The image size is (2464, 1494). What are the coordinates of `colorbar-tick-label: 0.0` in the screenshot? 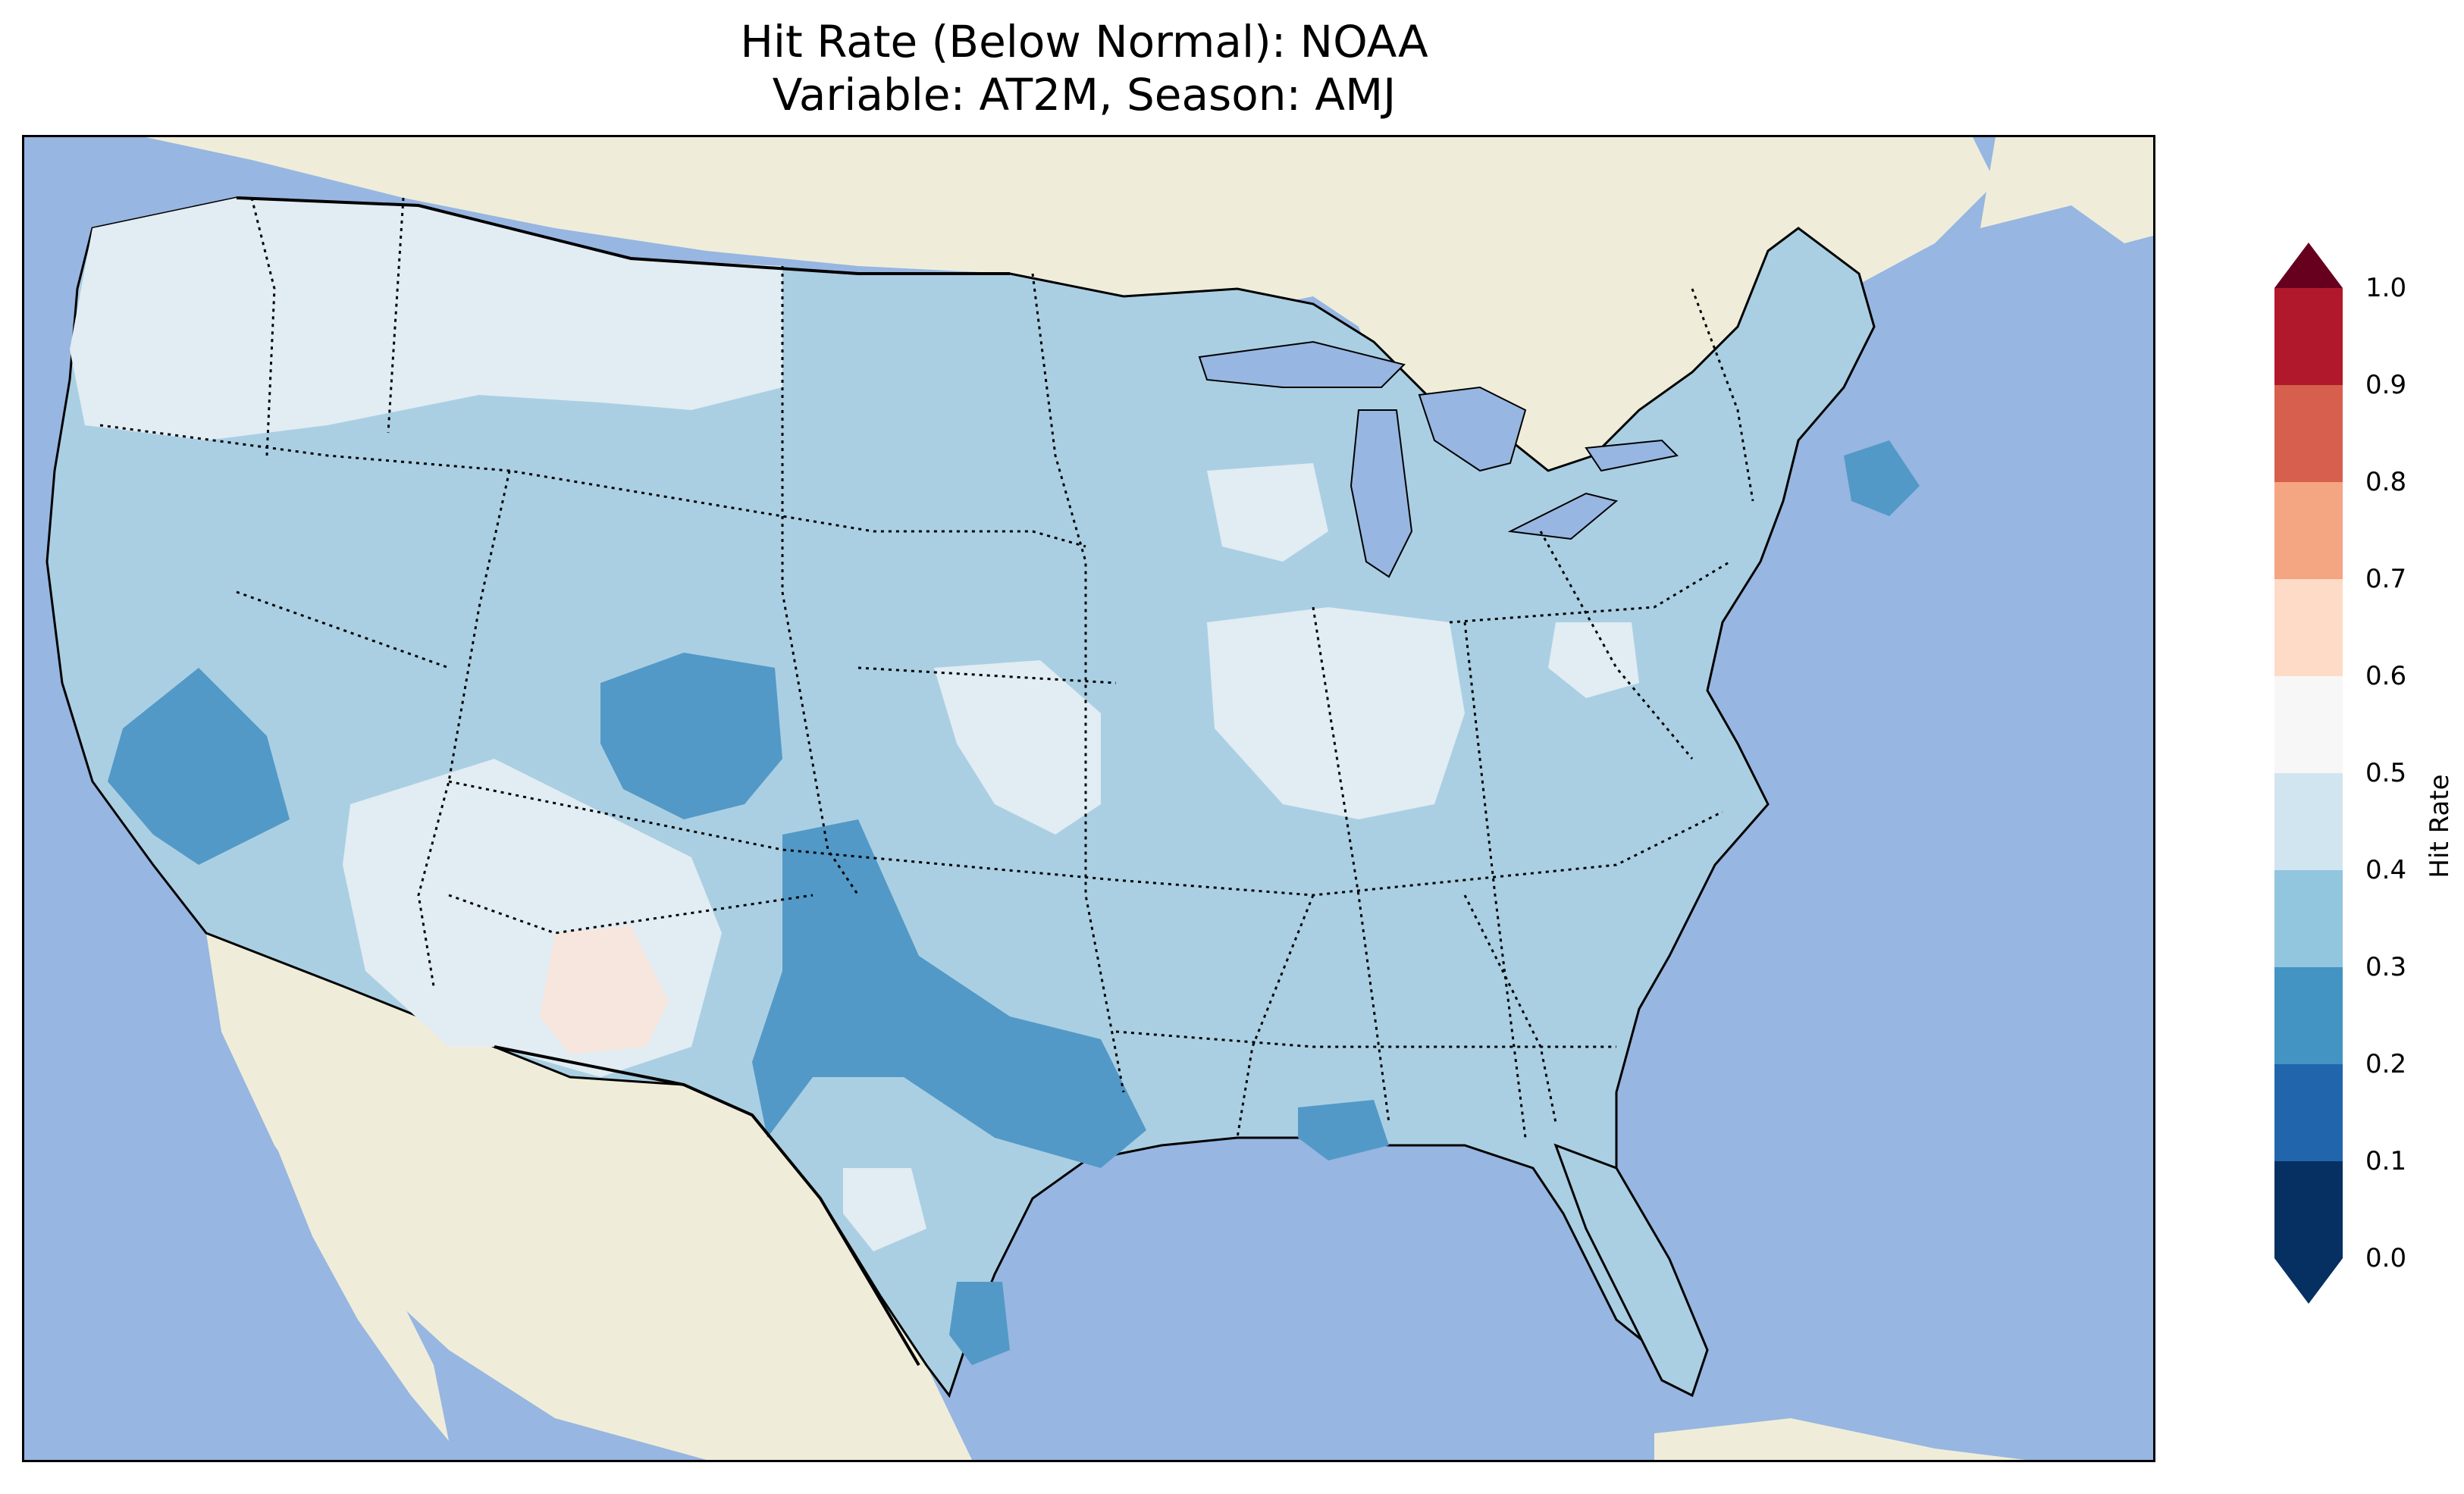 It's located at (2386, 1258).